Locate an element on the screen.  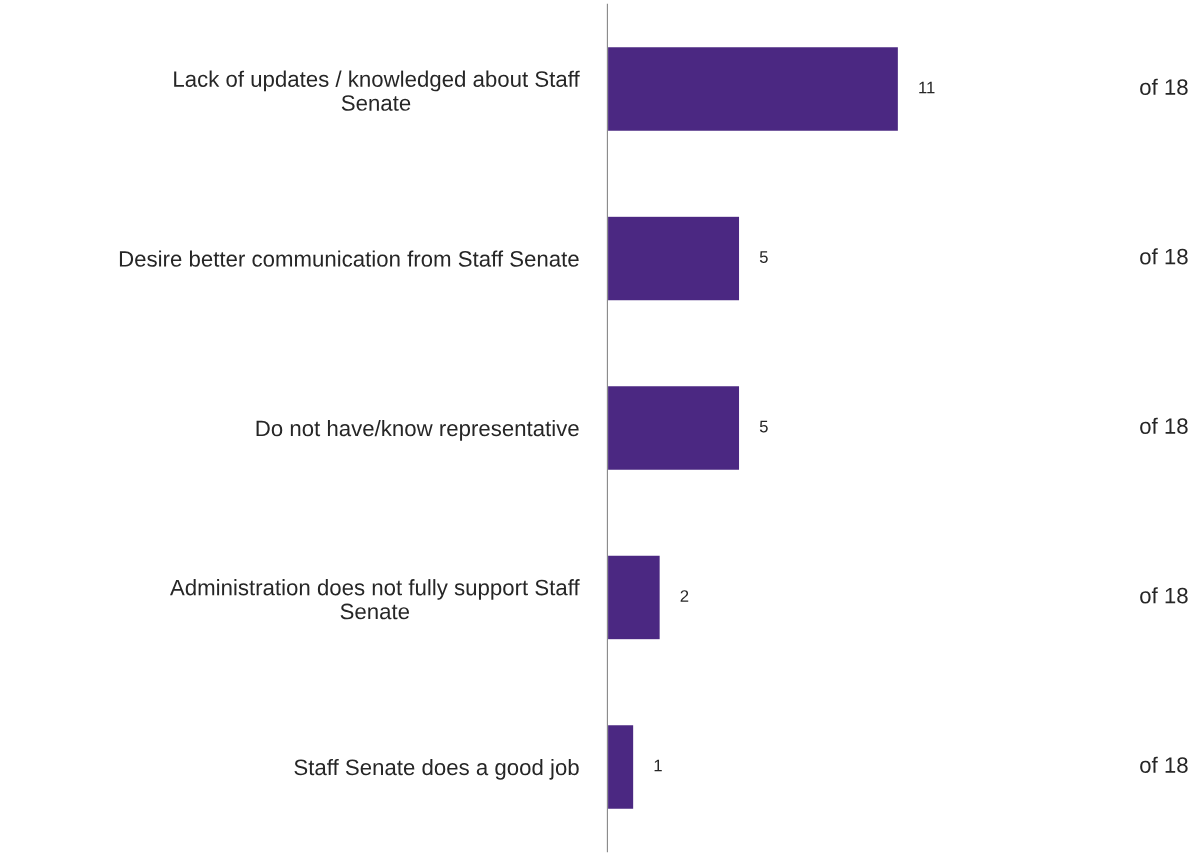
data-label: 11 is located at coordinates (927, 87).